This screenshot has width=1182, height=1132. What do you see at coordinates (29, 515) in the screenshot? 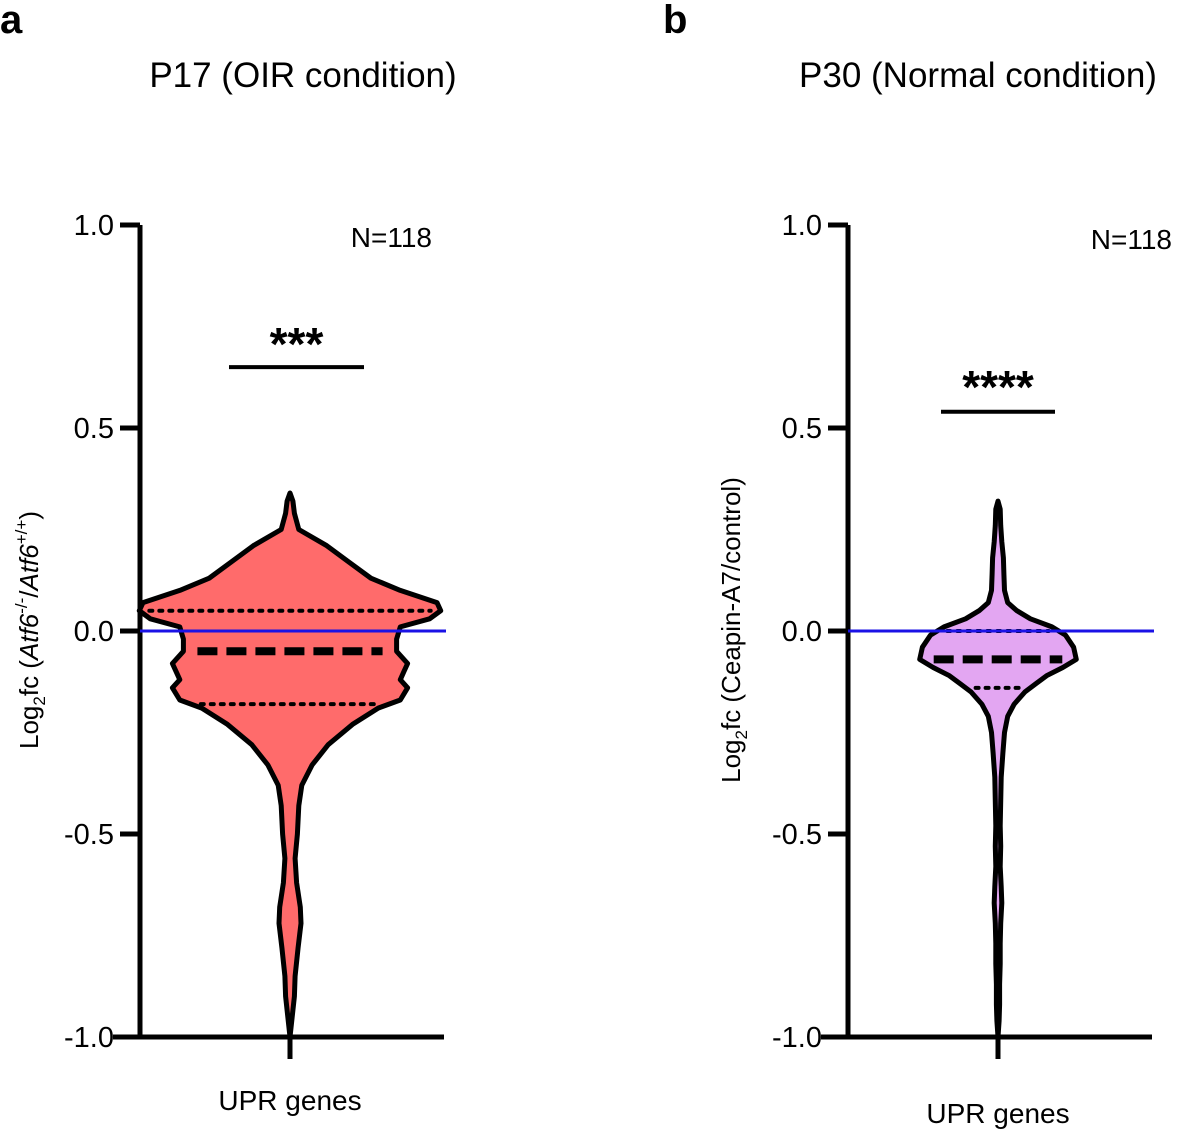
I see `y-axis-label-part: )` at bounding box center [29, 515].